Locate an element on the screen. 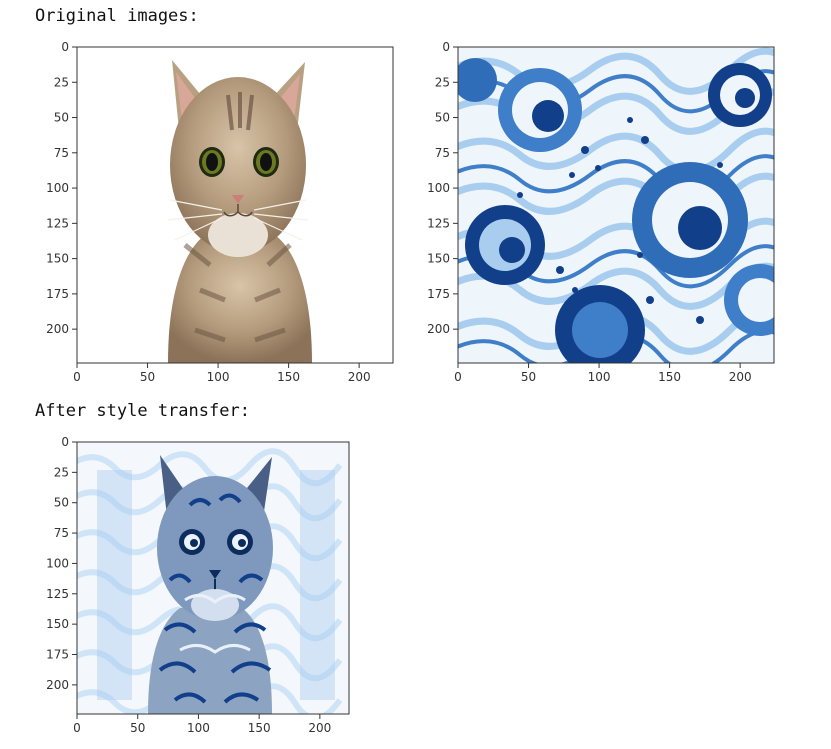 The width and height of the screenshot is (831, 749). stylized-result-panel: 0 25 50 75 100 125 150 175 200 0 50 100 150 200 is located at coordinates (198, 585).